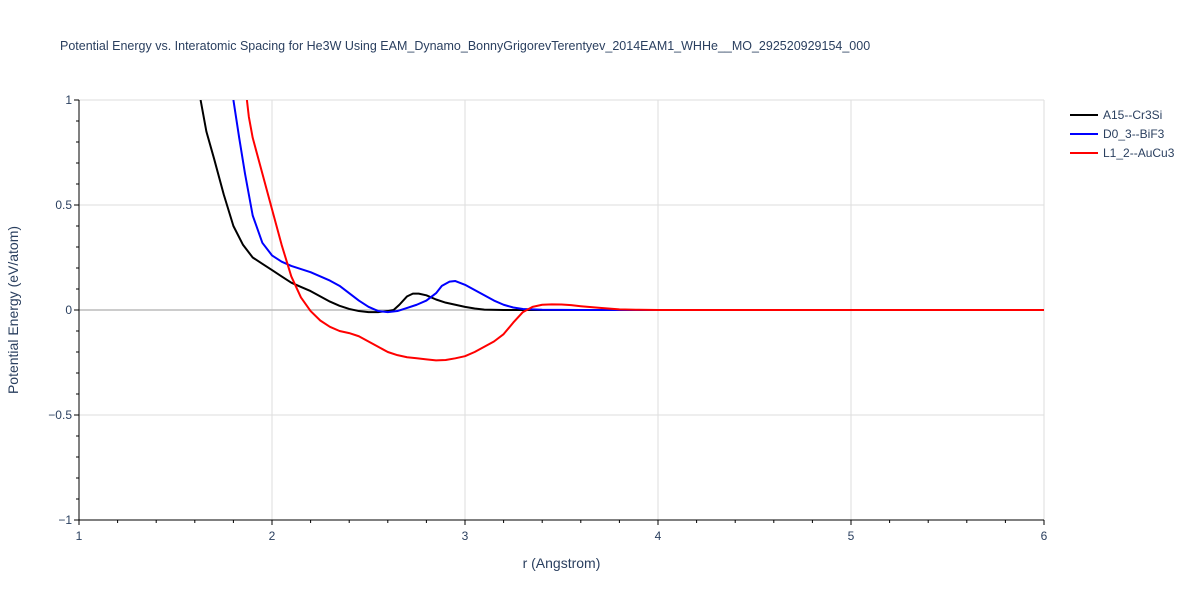  Describe the element at coordinates (13, 310) in the screenshot. I see `y-axis-label: Potential Energy (eV/atom)` at that location.